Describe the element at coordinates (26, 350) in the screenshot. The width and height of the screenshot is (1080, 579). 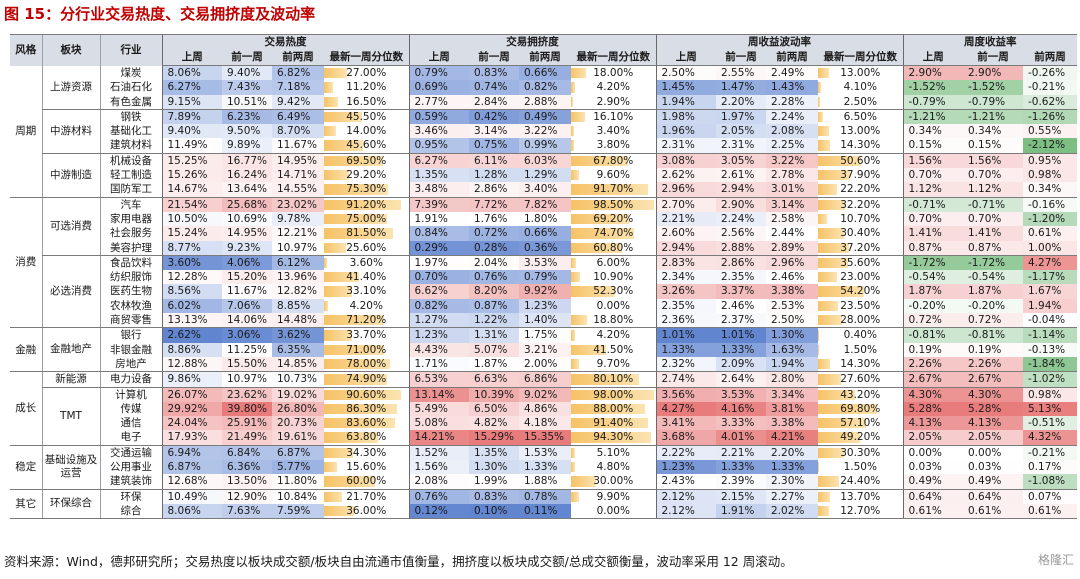
I see `style-cell: 金融` at that location.